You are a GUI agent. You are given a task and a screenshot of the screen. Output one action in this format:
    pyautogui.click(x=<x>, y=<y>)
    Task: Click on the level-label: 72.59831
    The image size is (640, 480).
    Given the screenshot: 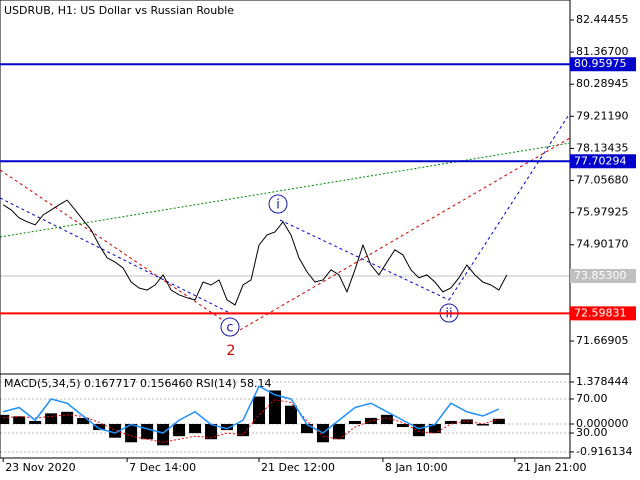 What is the action you would take?
    pyautogui.click(x=600, y=312)
    